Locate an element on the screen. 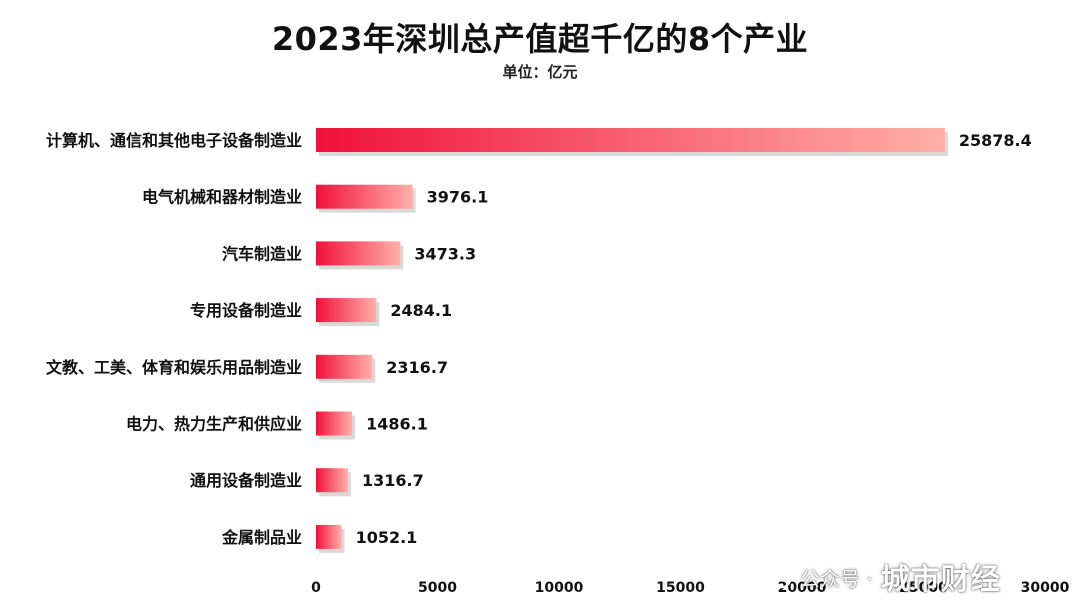 The height and width of the screenshot is (615, 1080). category-label: 文教、工美、体育和娱乐用品制造业 is located at coordinates (174, 367).